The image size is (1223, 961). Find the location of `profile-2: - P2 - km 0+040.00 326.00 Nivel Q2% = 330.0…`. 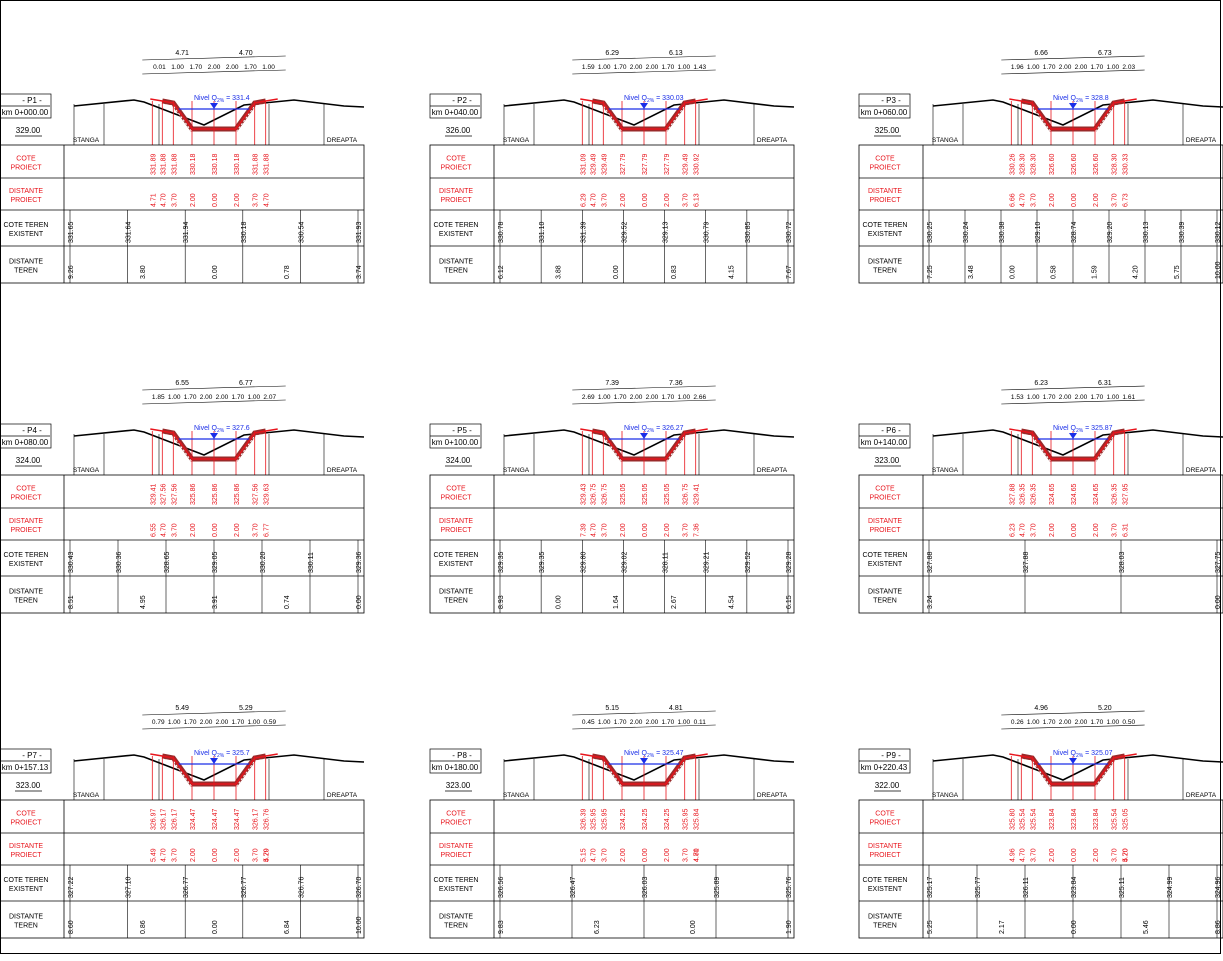

profile-2: - P2 - km 0+040.00 326.00 Nivel Q2% = 330.0… is located at coordinates (612, 167).